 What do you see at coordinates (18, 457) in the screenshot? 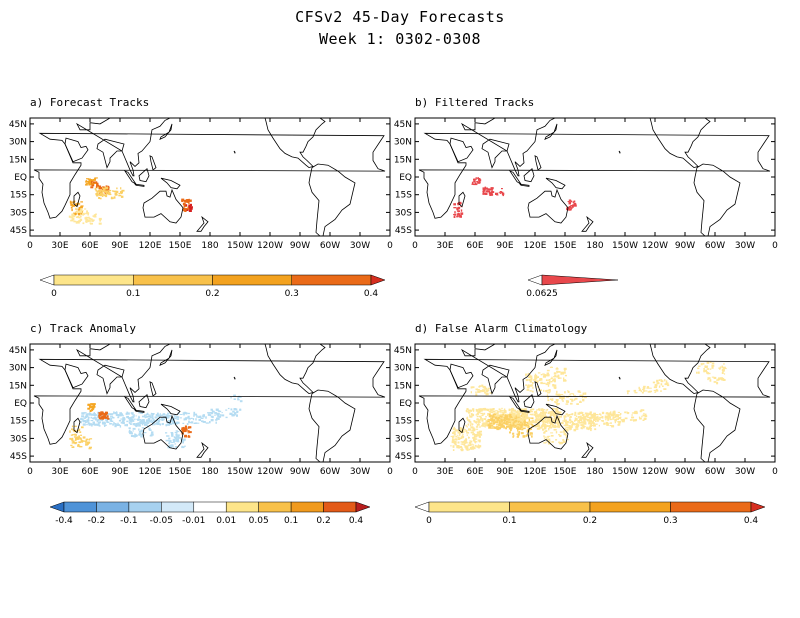
I see `lat-label: 45S` at bounding box center [18, 457].